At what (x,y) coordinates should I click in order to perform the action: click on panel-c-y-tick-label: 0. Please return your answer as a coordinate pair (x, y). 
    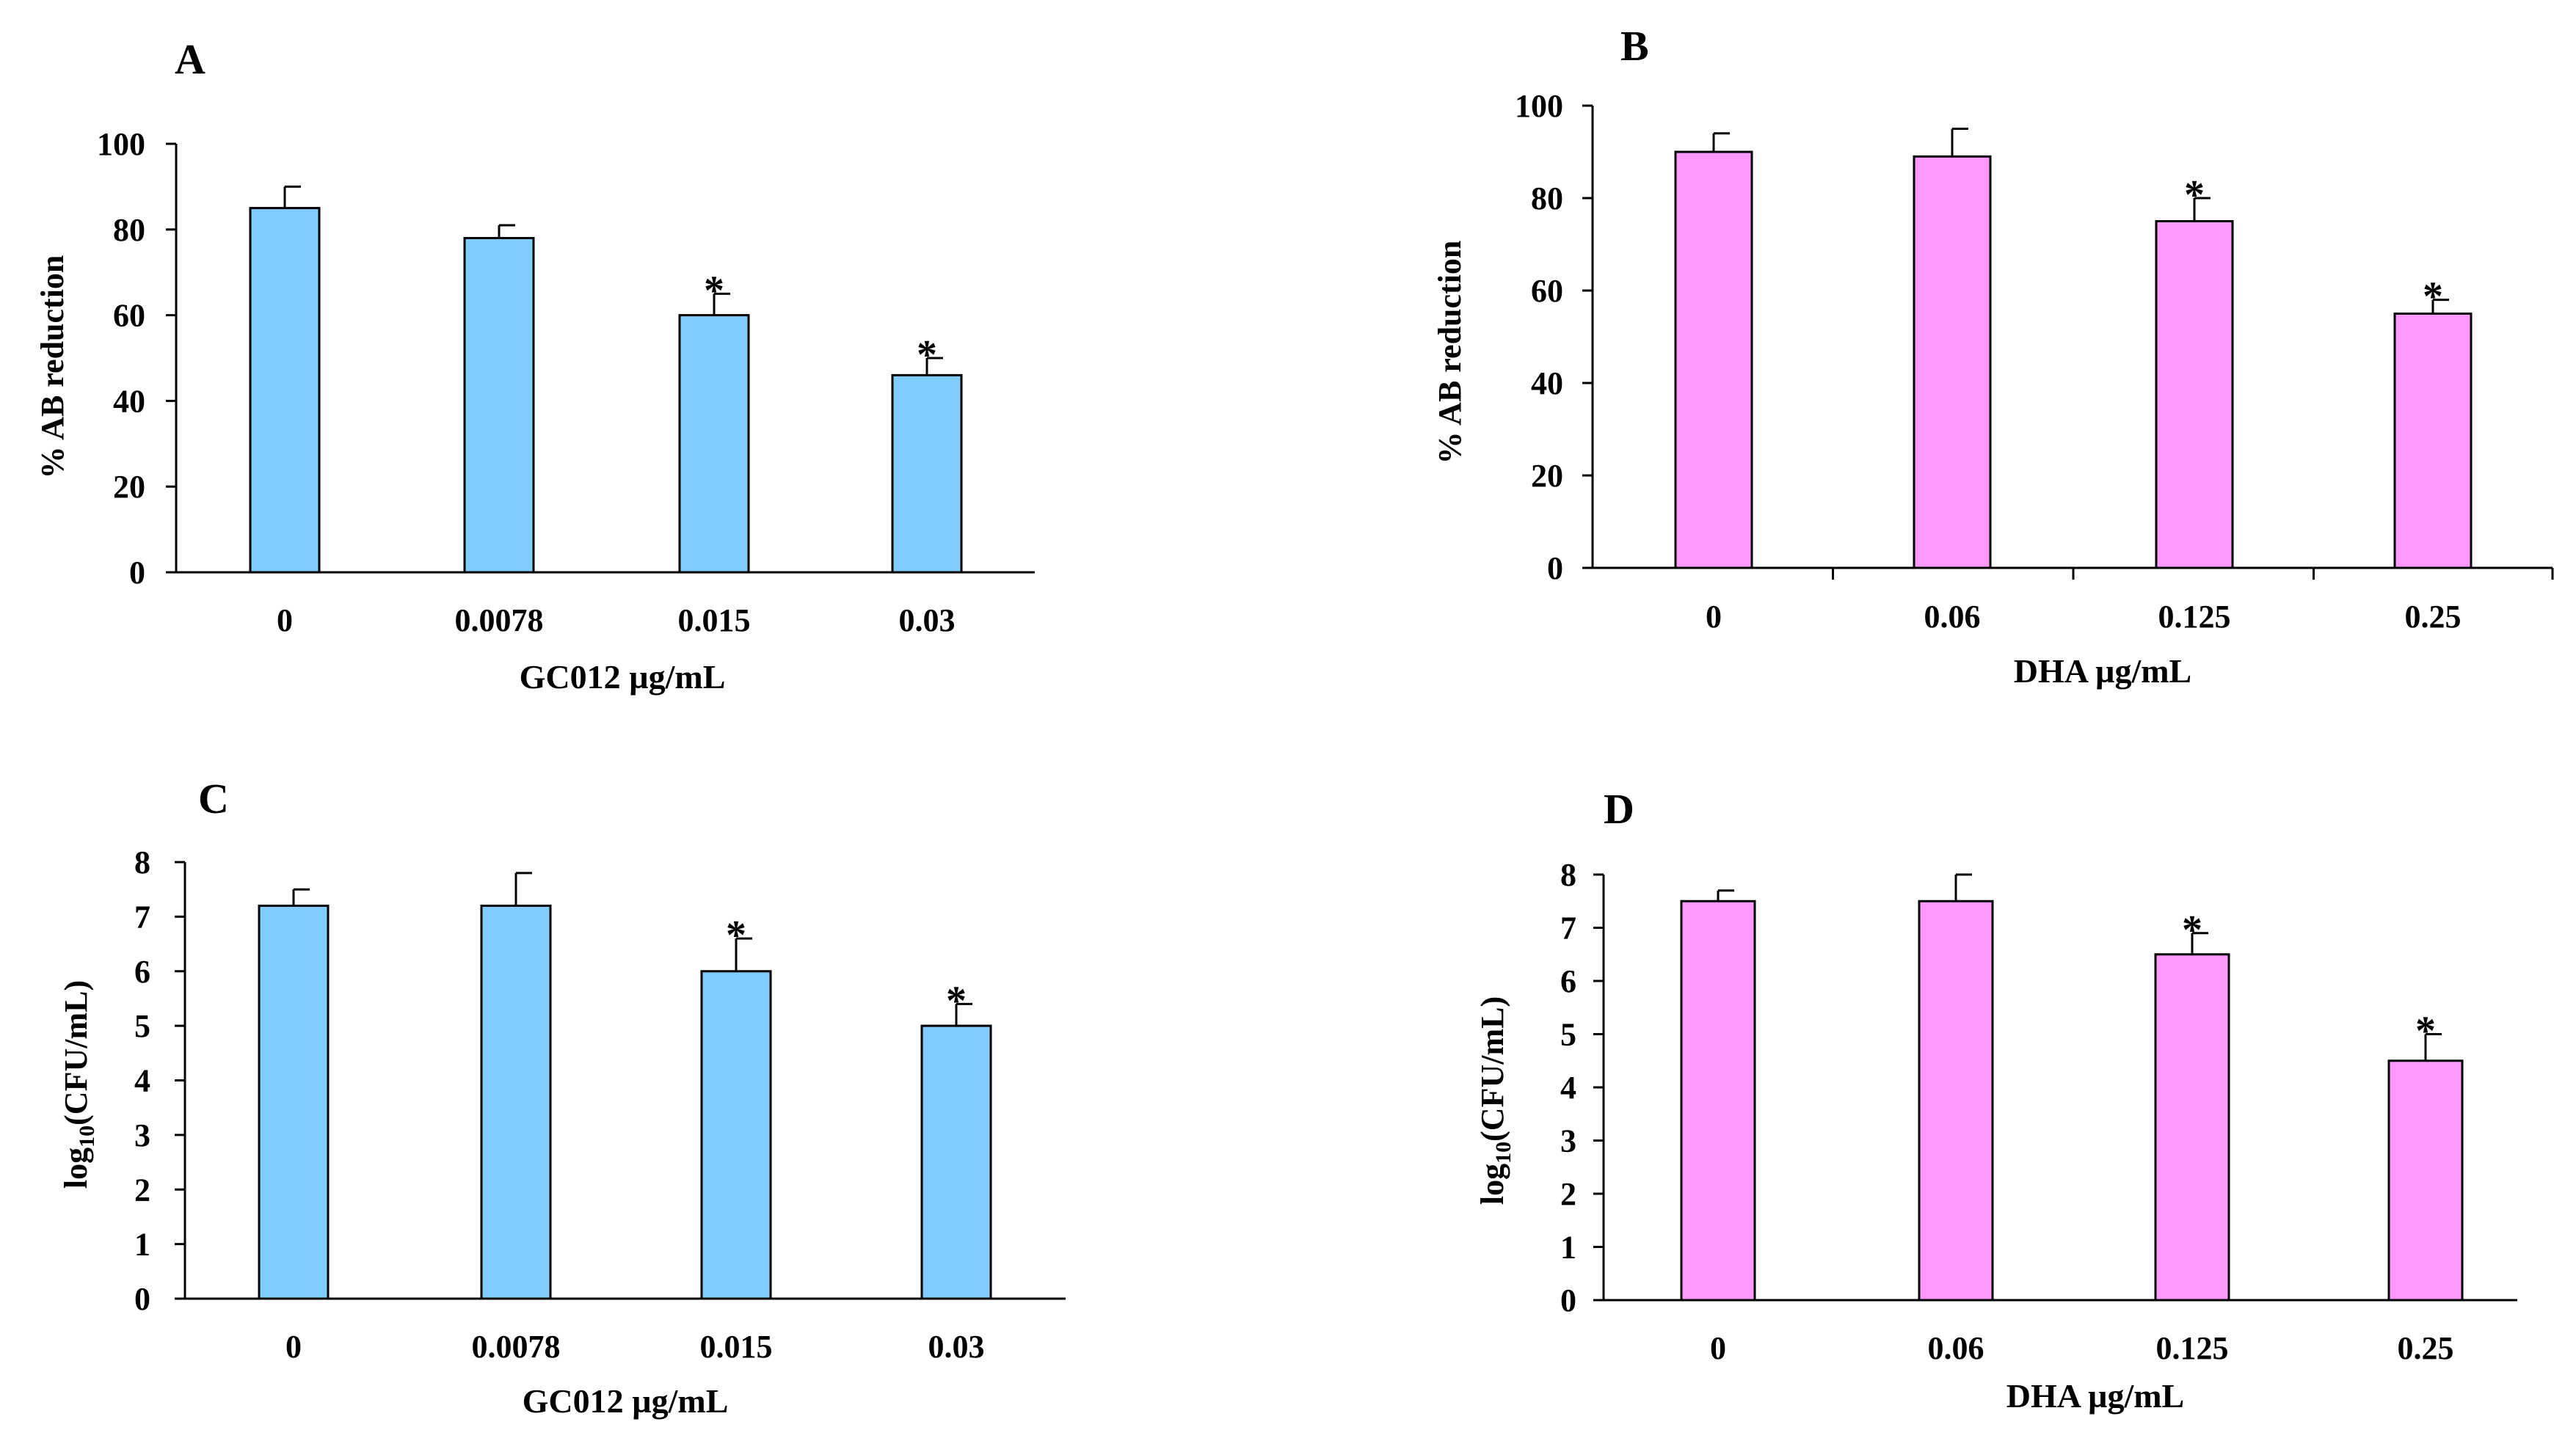
    Looking at the image, I should click on (142, 1299).